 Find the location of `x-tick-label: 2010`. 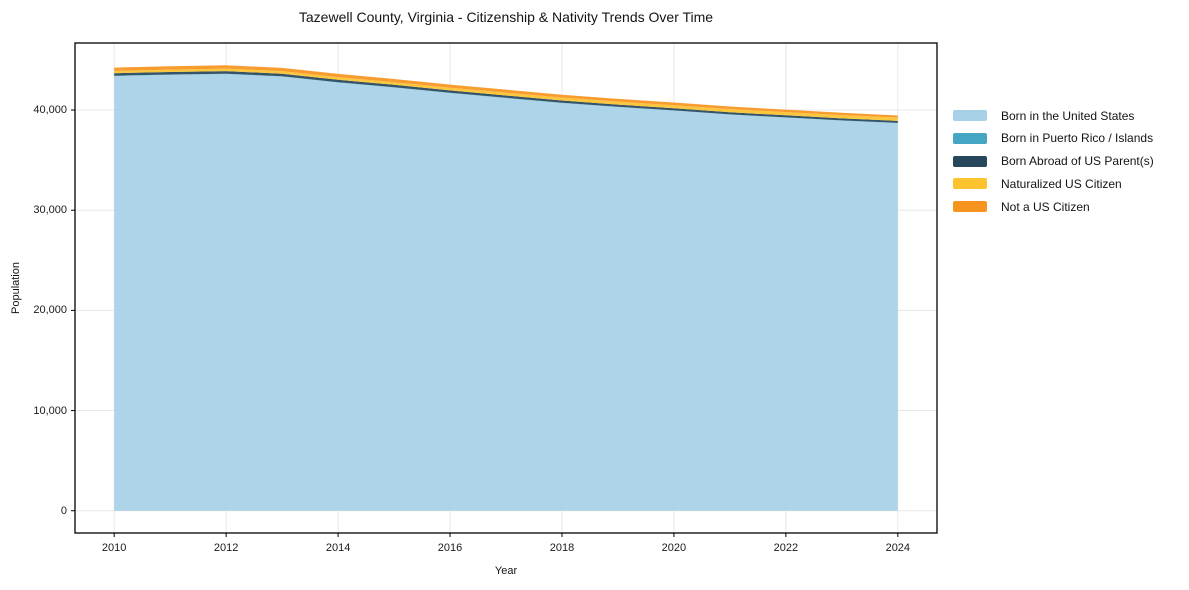

x-tick-label: 2010 is located at coordinates (114, 548).